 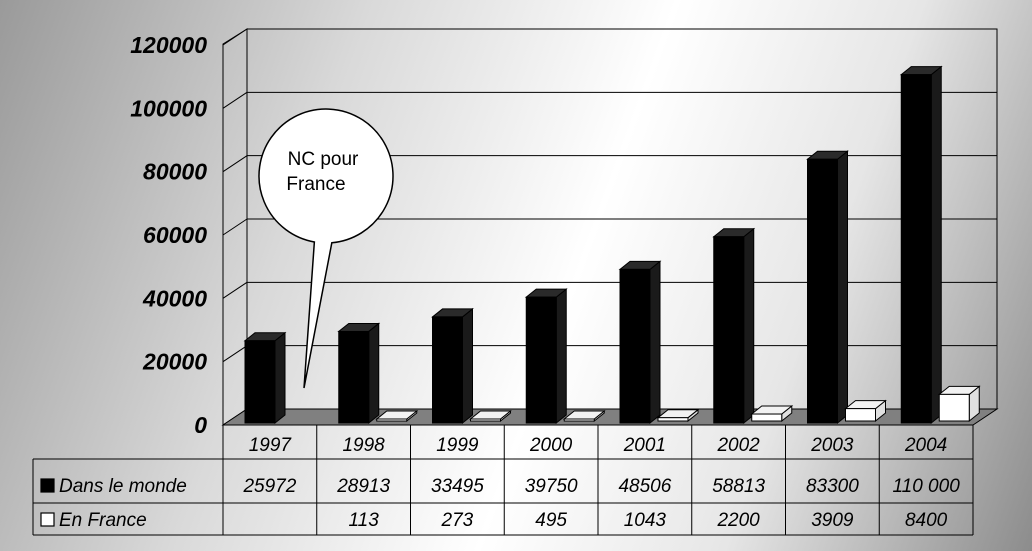 I want to click on data-label: 3909, so click(x=832, y=520).